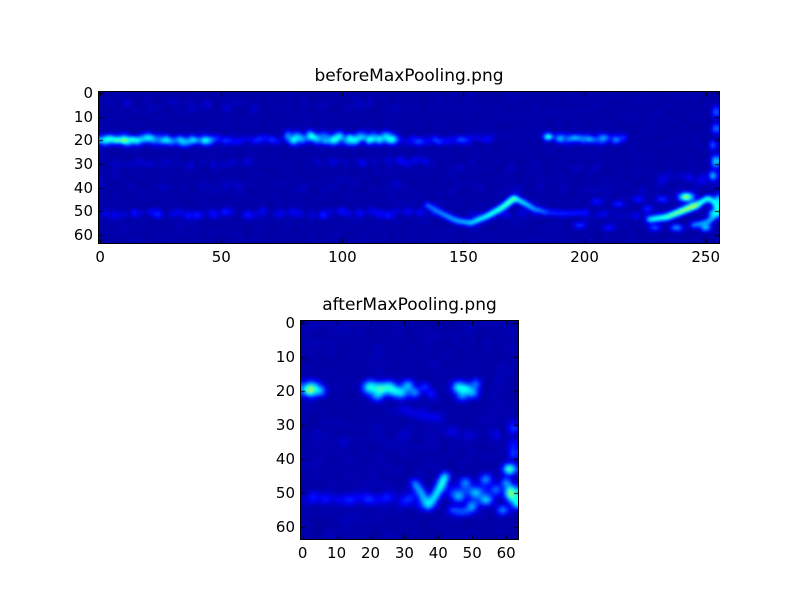 This screenshot has width=800, height=600. What do you see at coordinates (463, 257) in the screenshot?
I see `x-tick-label: 150` at bounding box center [463, 257].